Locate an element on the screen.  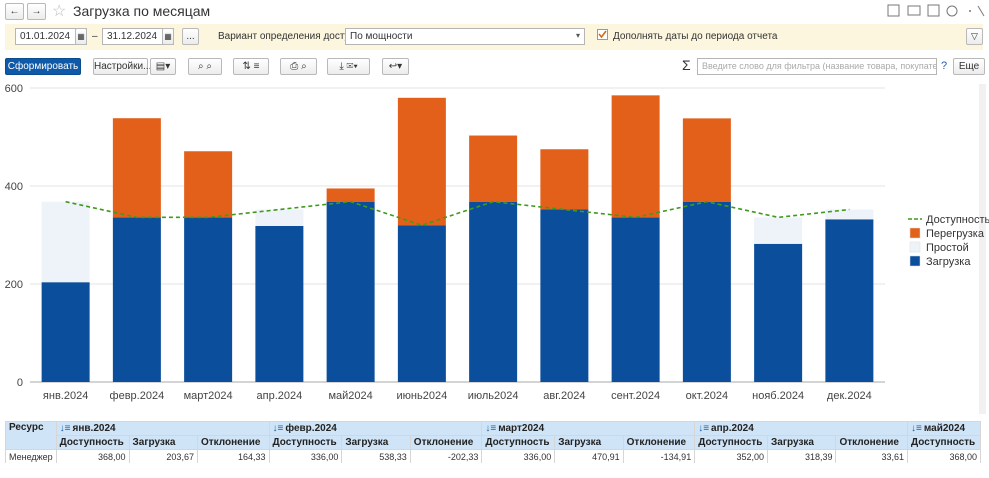
generate-button: Сформировать is located at coordinates (43, 66).